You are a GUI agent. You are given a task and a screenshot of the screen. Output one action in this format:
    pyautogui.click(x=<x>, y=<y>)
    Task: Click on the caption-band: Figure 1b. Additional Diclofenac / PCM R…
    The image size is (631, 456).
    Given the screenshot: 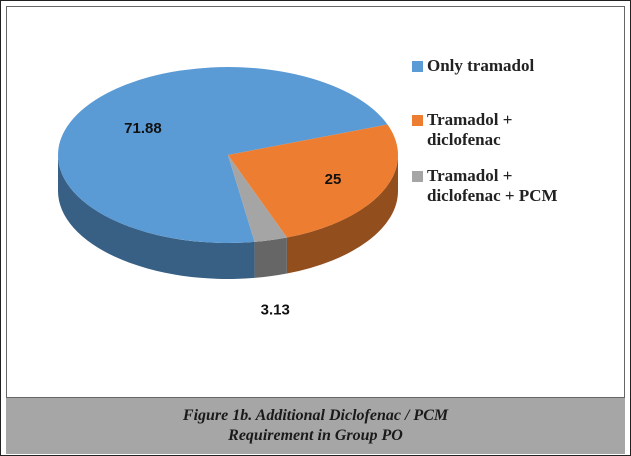 What is the action you would take?
    pyautogui.click(x=315, y=426)
    